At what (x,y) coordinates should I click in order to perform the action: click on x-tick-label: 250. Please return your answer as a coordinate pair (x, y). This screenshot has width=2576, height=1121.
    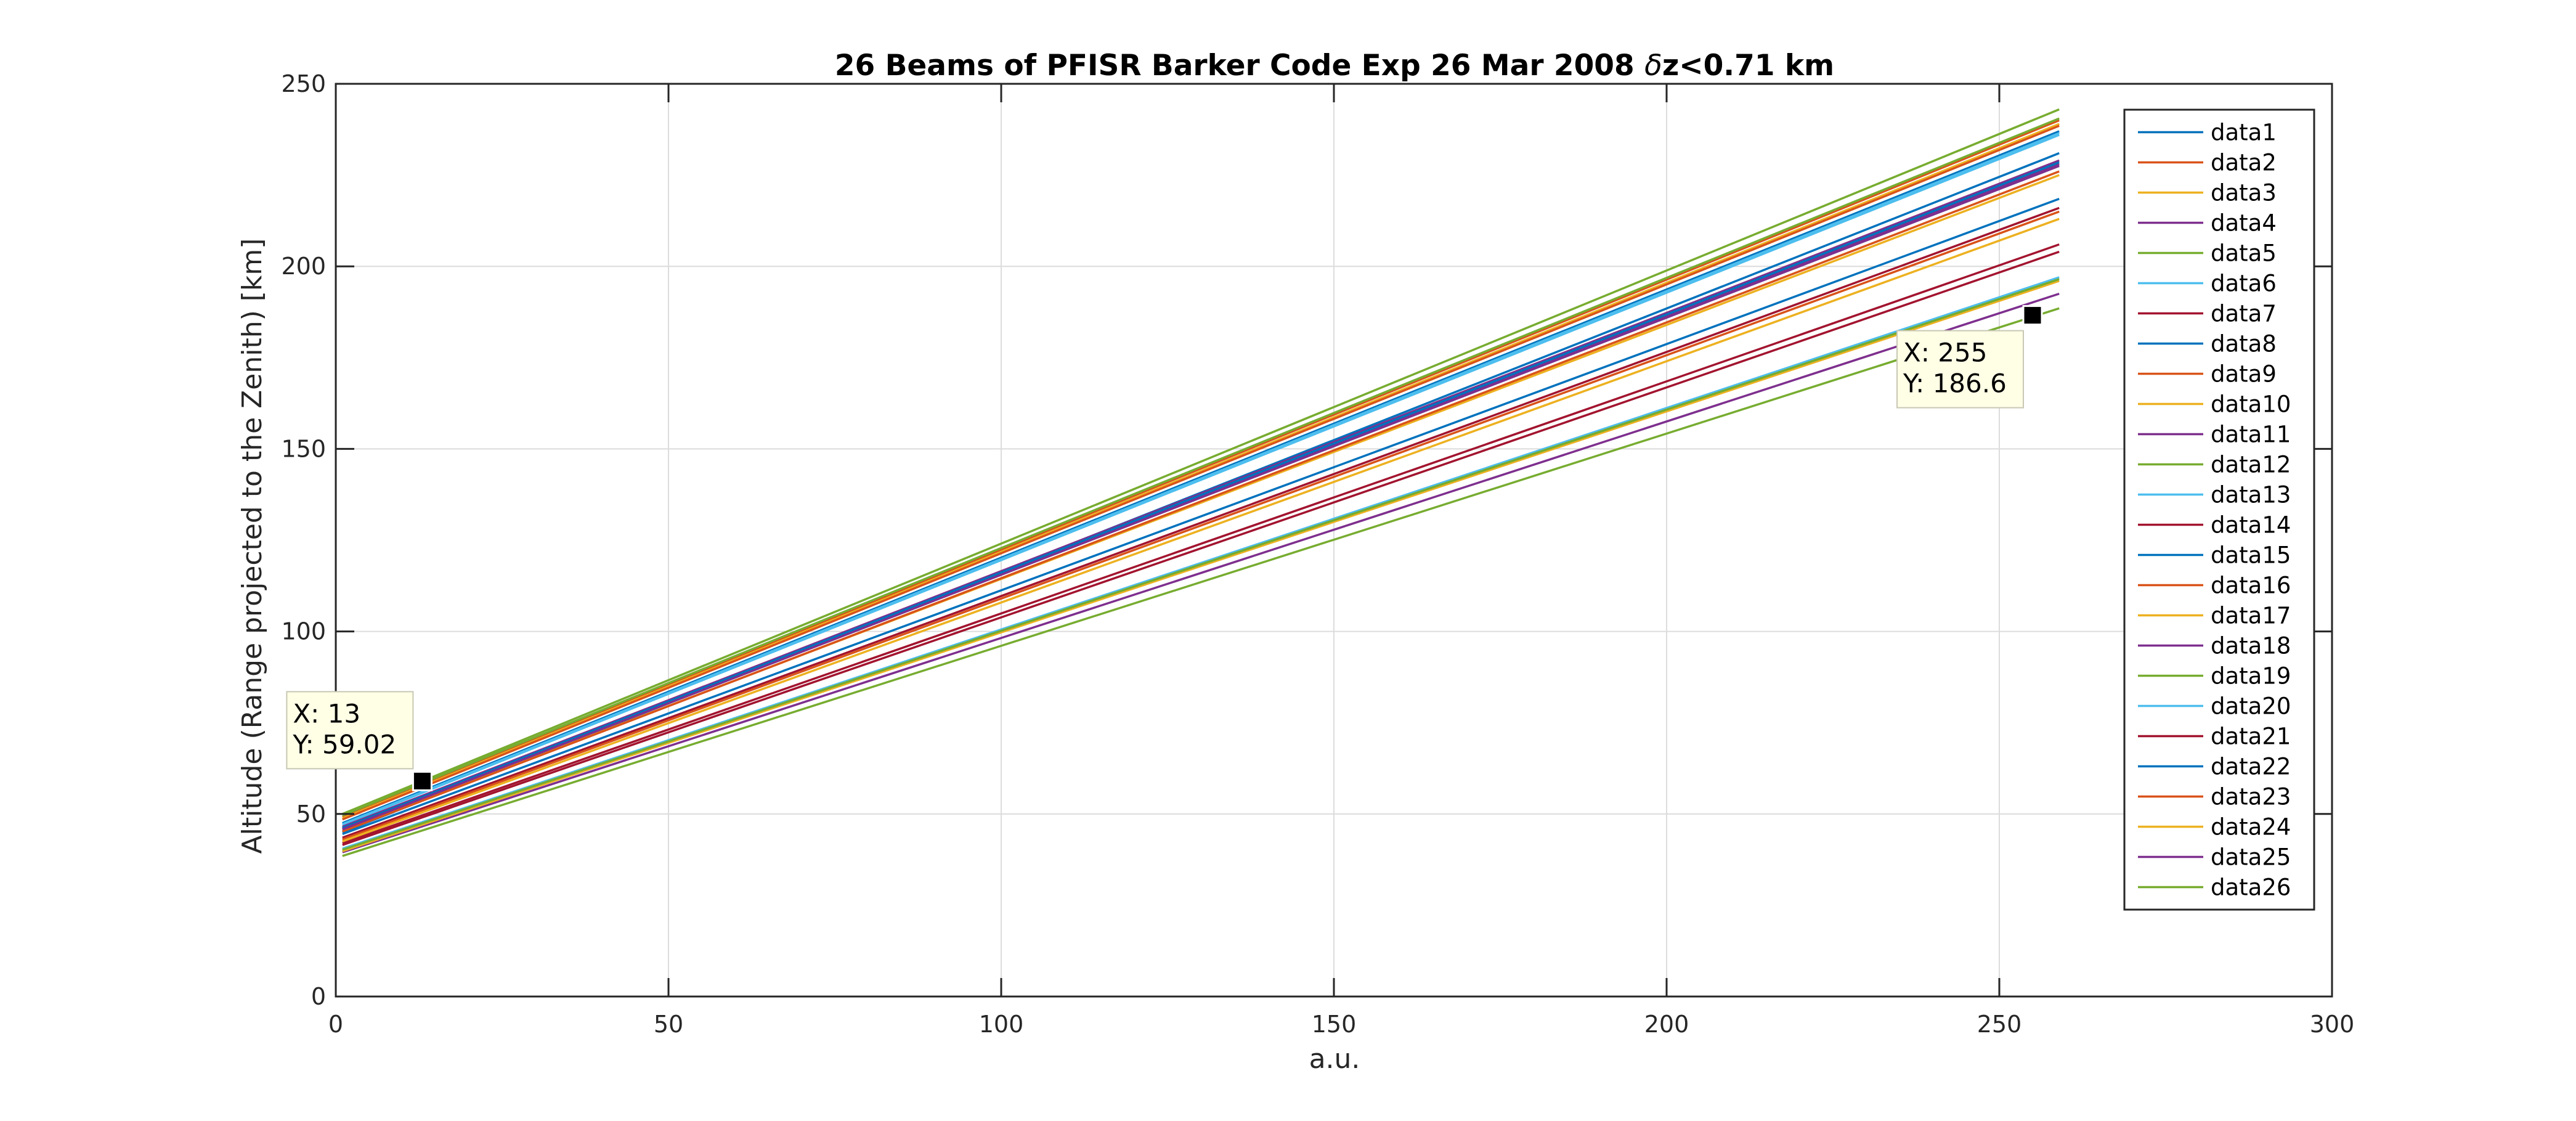
    Looking at the image, I should click on (1999, 1024).